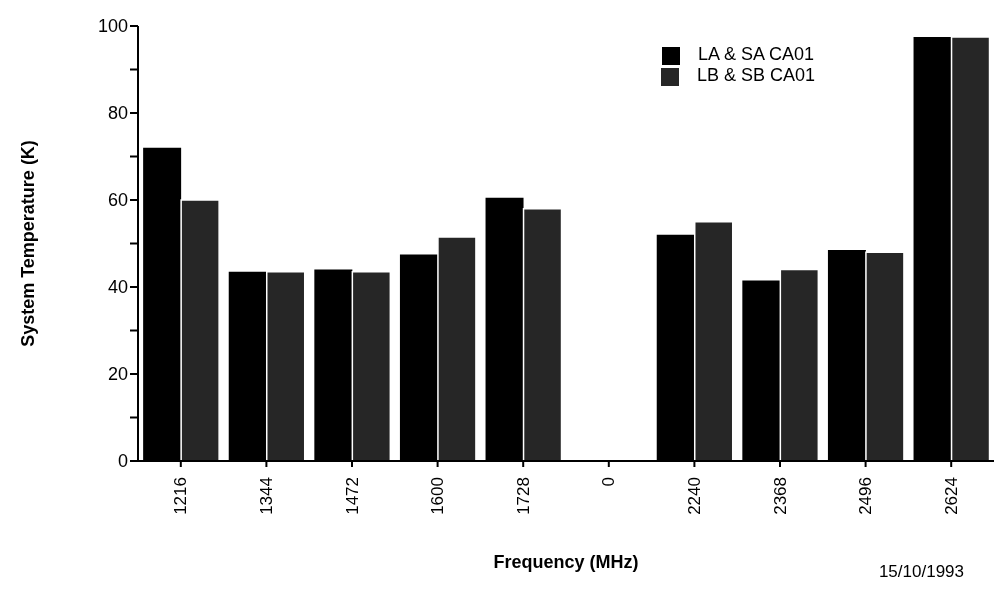 The height and width of the screenshot is (594, 1002). I want to click on x-tick-label: 1216, so click(181, 496).